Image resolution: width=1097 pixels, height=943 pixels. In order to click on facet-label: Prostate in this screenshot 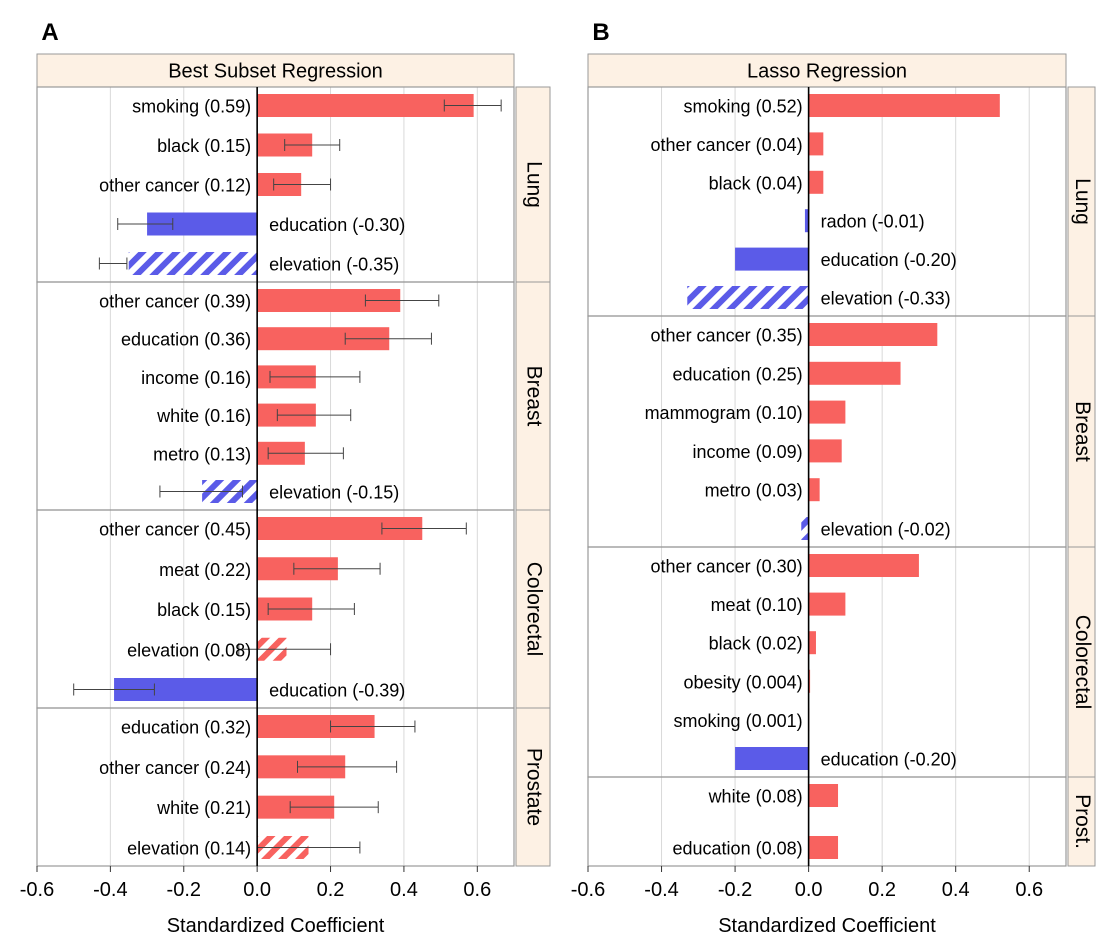, I will do `click(534, 787)`.